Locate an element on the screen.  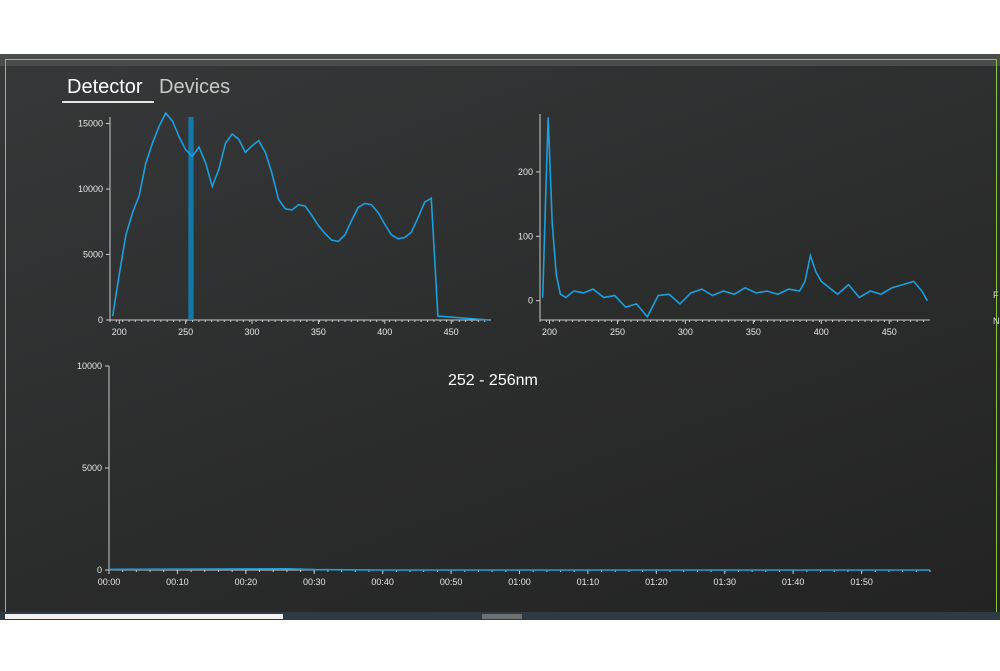
active-tab-underline is located at coordinates (108, 102).